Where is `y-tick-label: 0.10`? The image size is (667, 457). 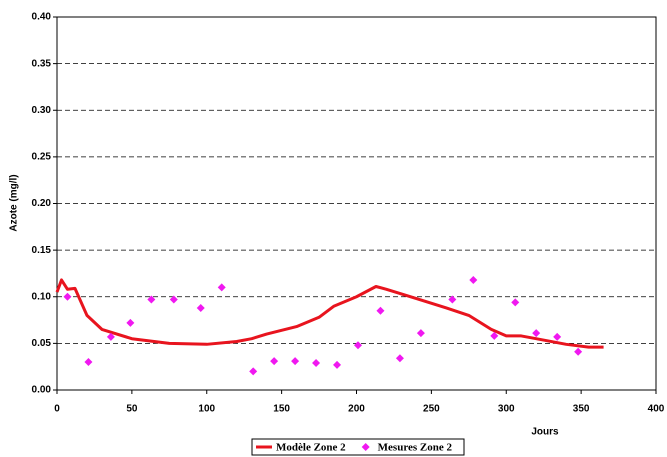 y-tick-label: 0.10 is located at coordinates (42, 296).